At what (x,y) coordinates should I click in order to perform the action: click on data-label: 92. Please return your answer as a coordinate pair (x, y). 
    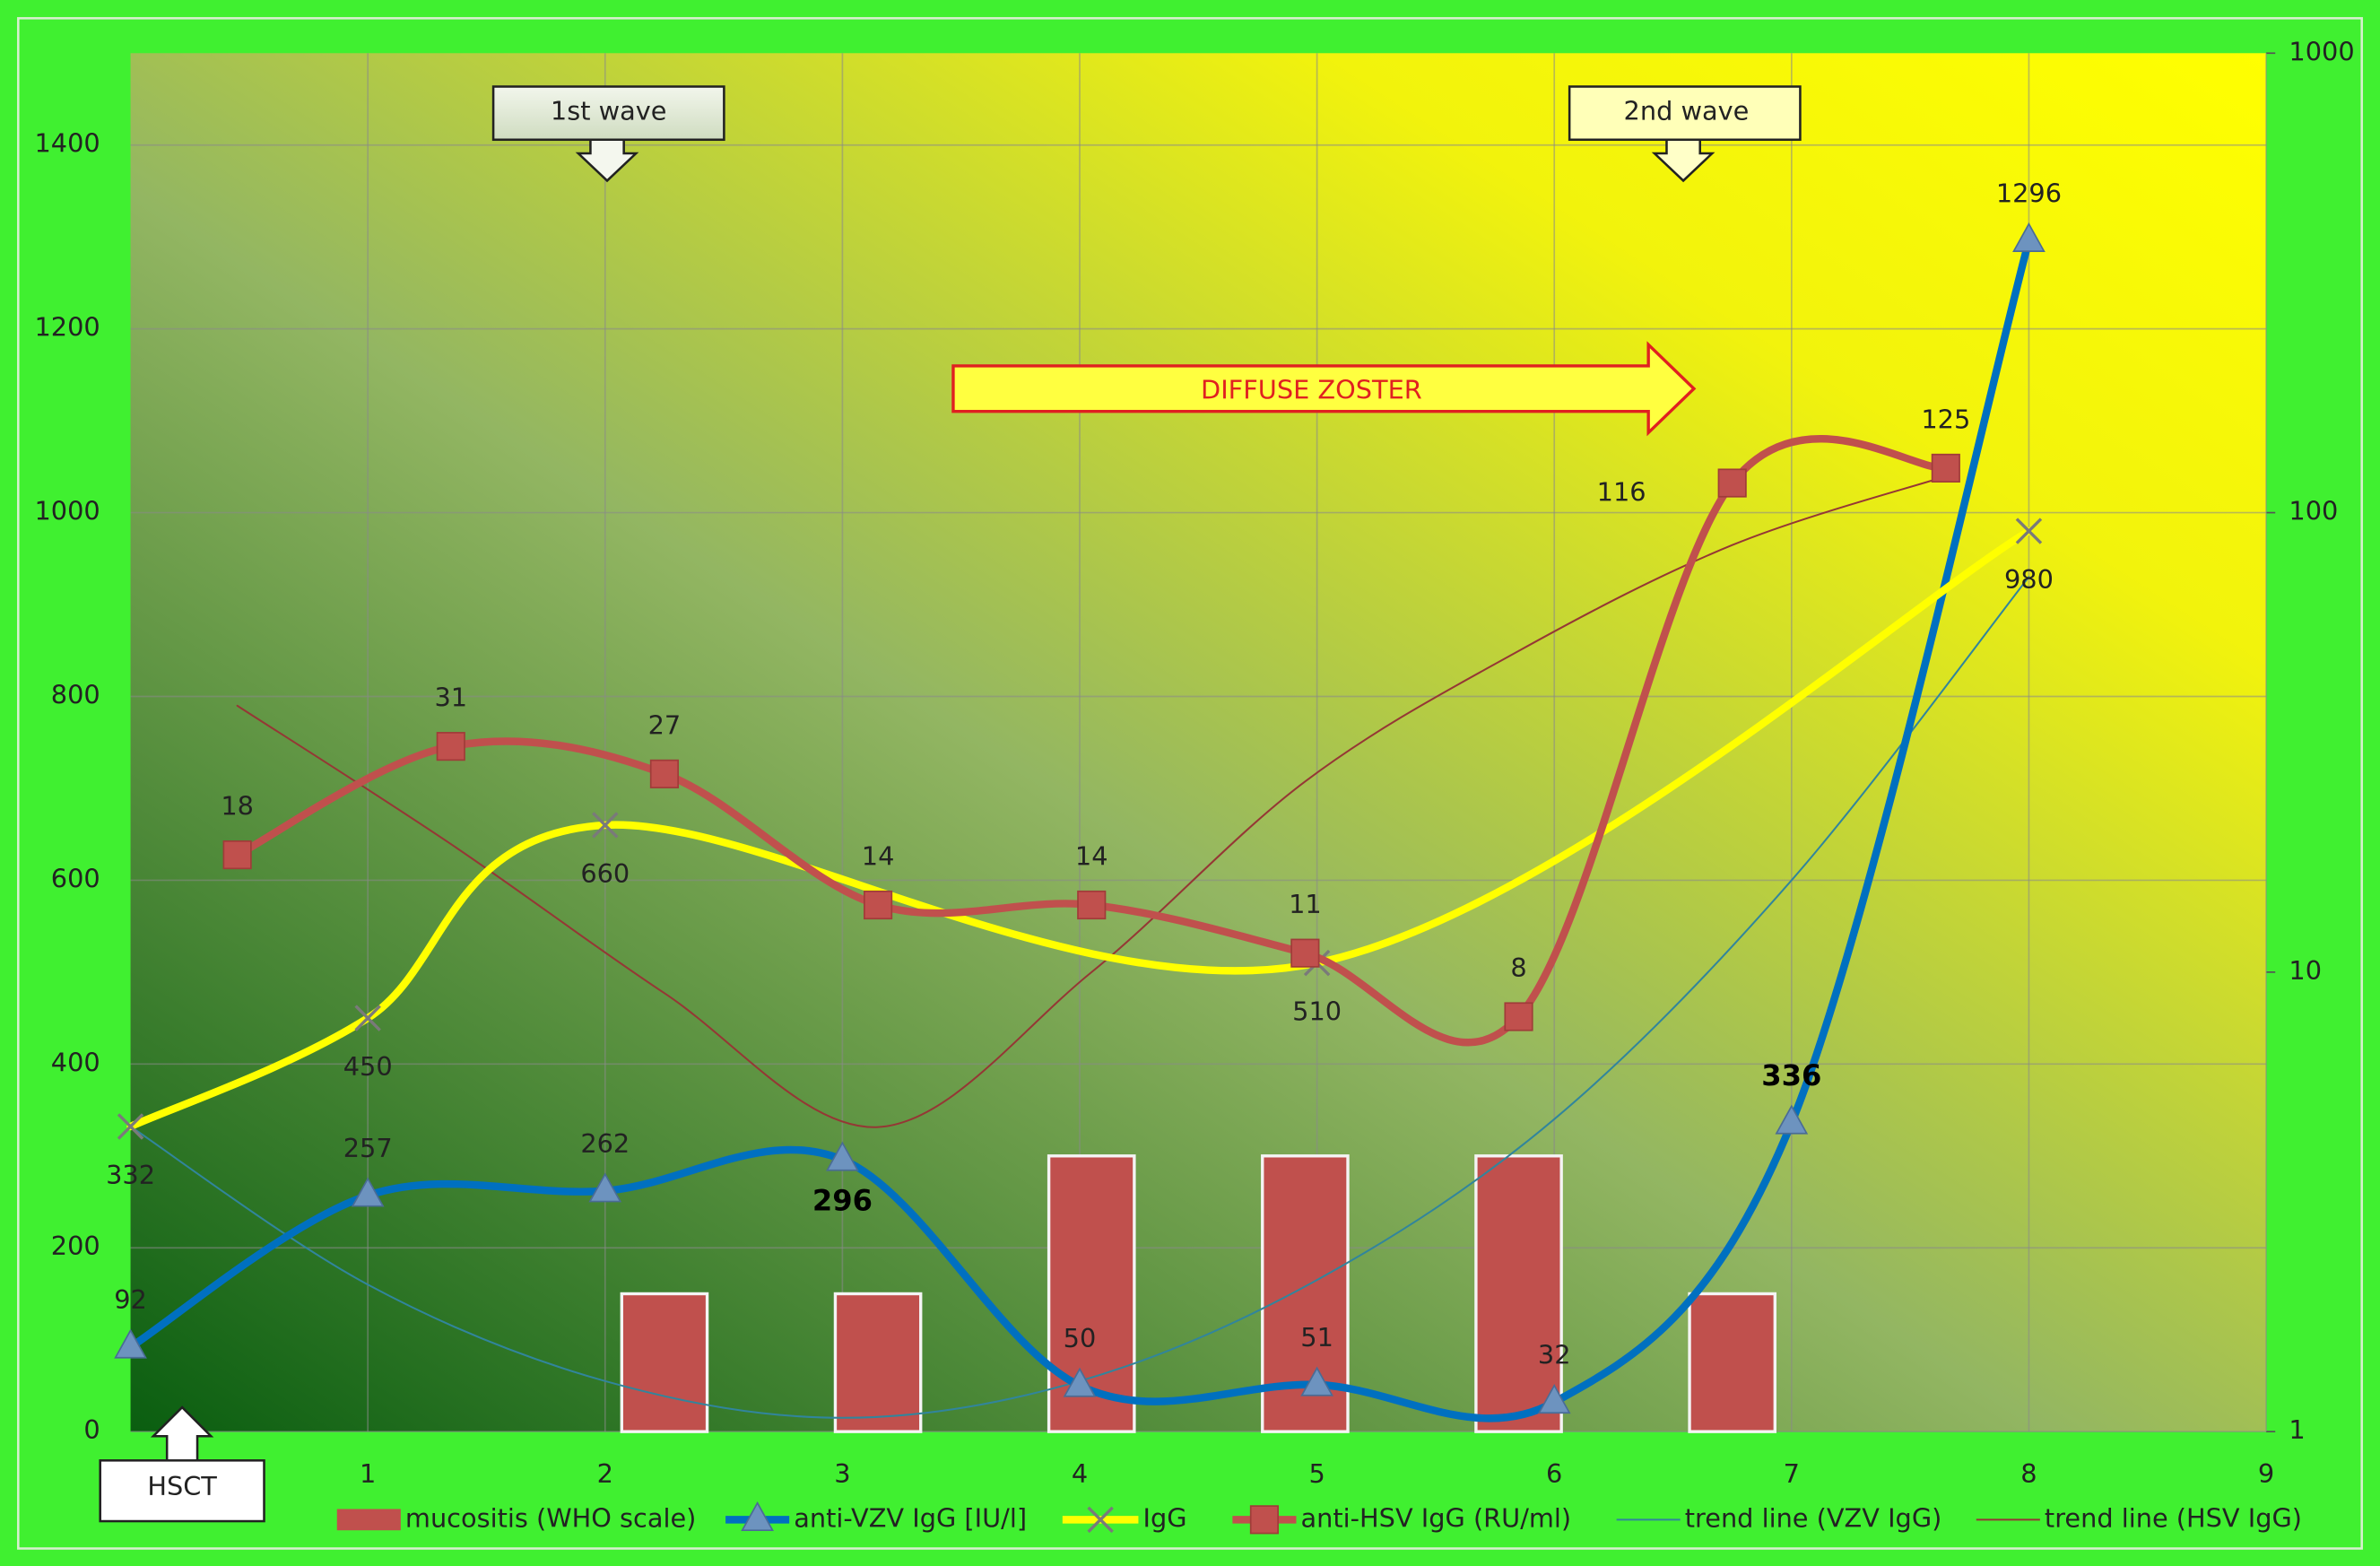
    Looking at the image, I should click on (130, 1300).